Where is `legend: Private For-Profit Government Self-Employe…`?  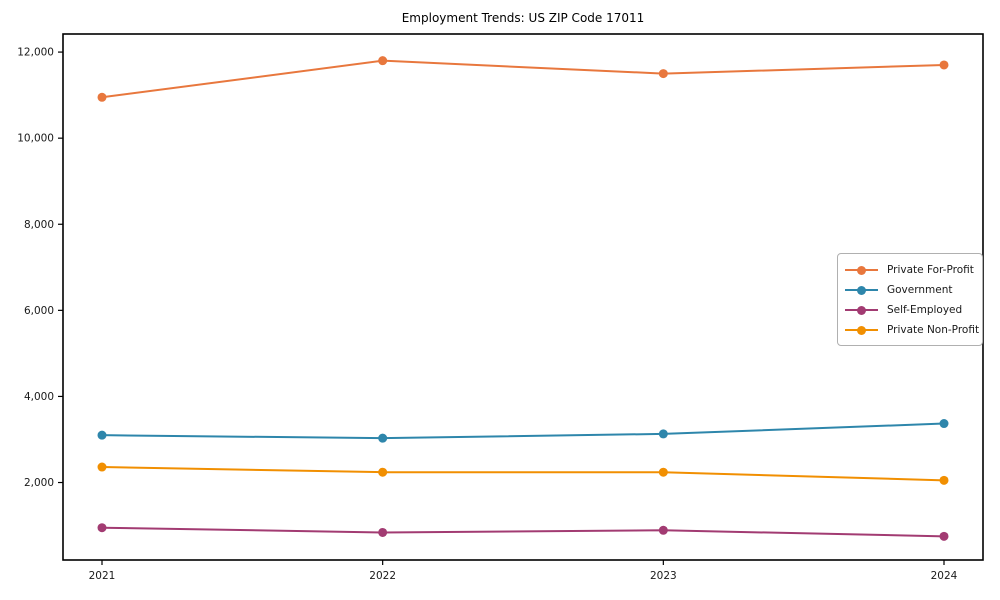 legend: Private For-Profit Government Self-Employe… is located at coordinates (910, 299).